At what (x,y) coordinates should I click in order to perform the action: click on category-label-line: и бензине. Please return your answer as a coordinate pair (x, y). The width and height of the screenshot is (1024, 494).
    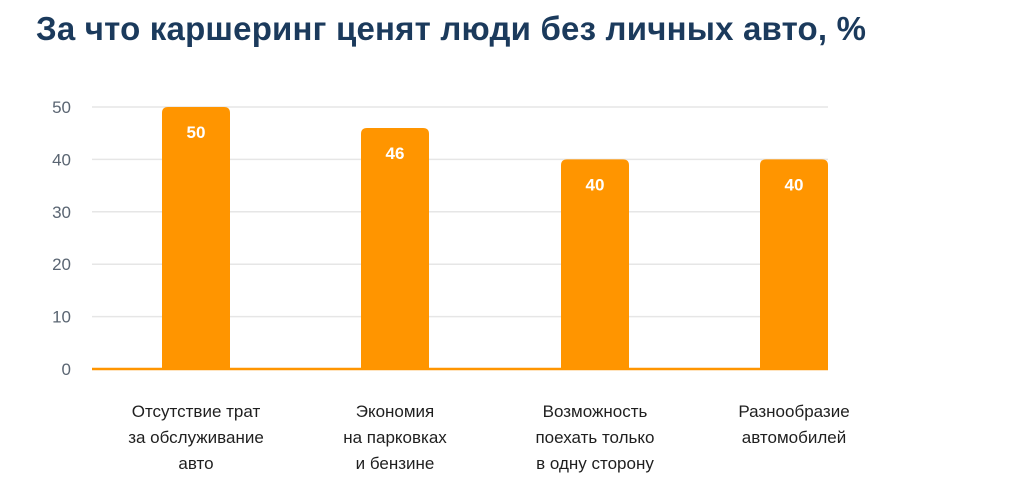
    Looking at the image, I should click on (395, 463).